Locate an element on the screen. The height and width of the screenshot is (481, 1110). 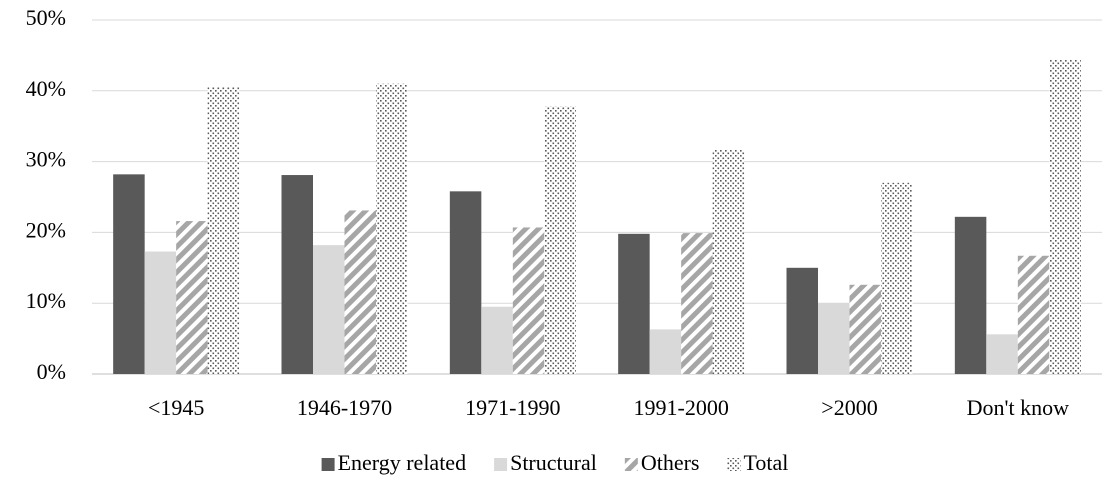
legend-label: Total is located at coordinates (766, 462).